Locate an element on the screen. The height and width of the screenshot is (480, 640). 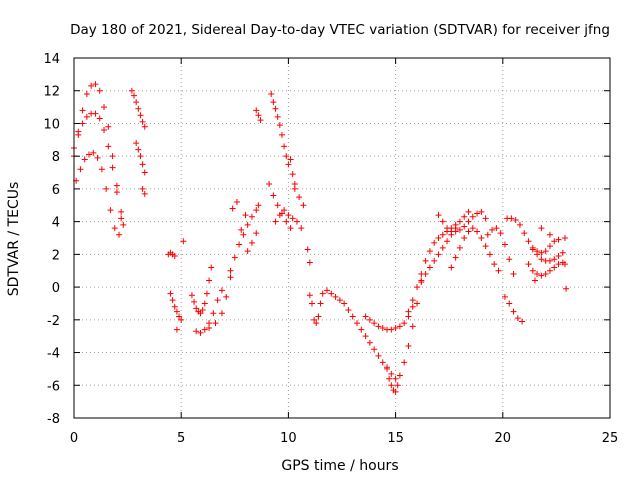
x-tick-label: 25 is located at coordinates (610, 438).